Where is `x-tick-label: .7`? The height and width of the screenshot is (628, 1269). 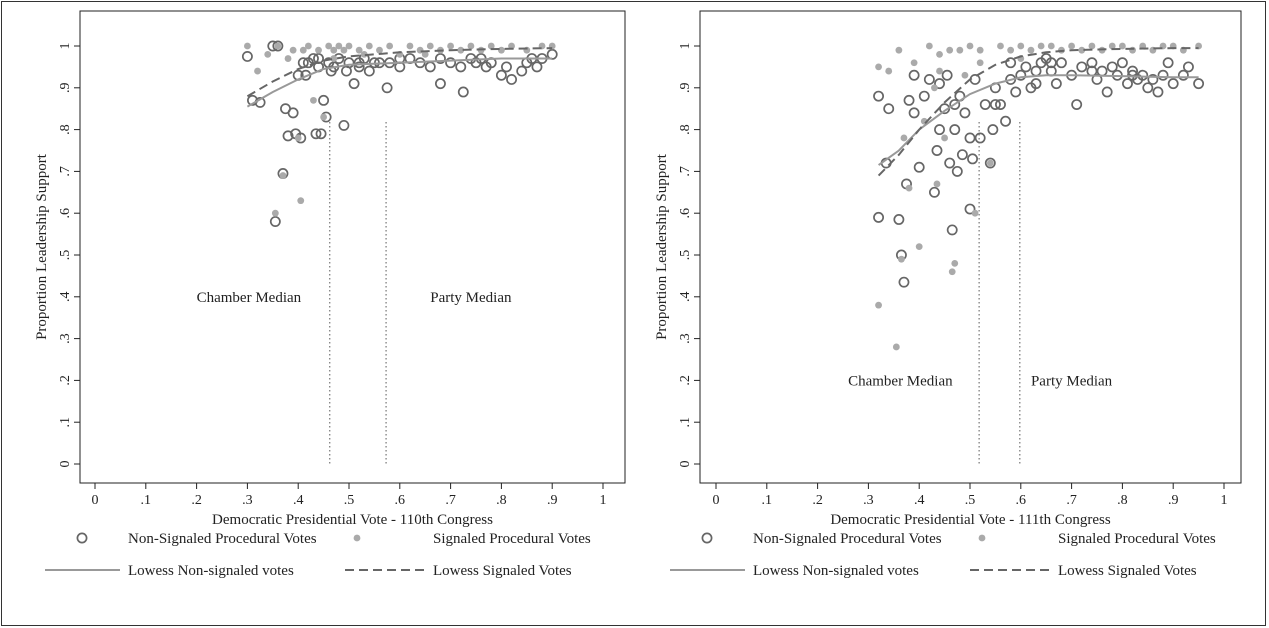 x-tick-label: .7 is located at coordinates (1071, 500).